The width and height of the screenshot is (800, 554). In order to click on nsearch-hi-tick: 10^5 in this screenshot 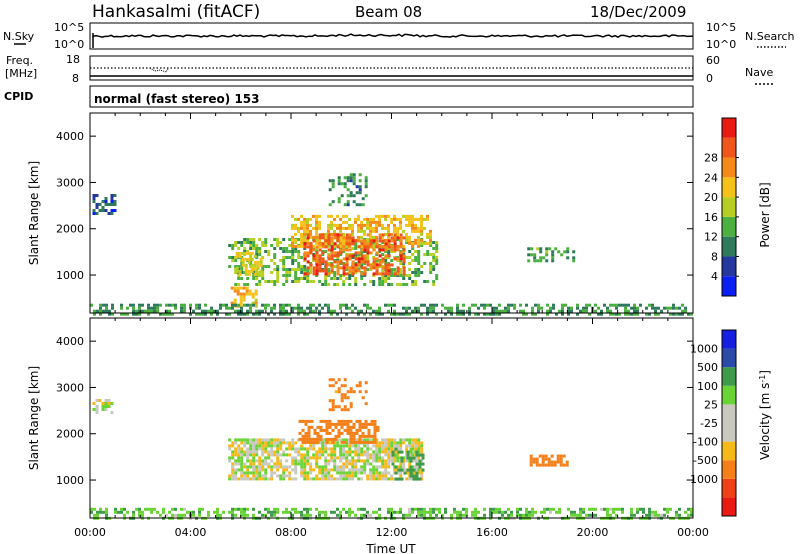, I will do `click(721, 27)`.